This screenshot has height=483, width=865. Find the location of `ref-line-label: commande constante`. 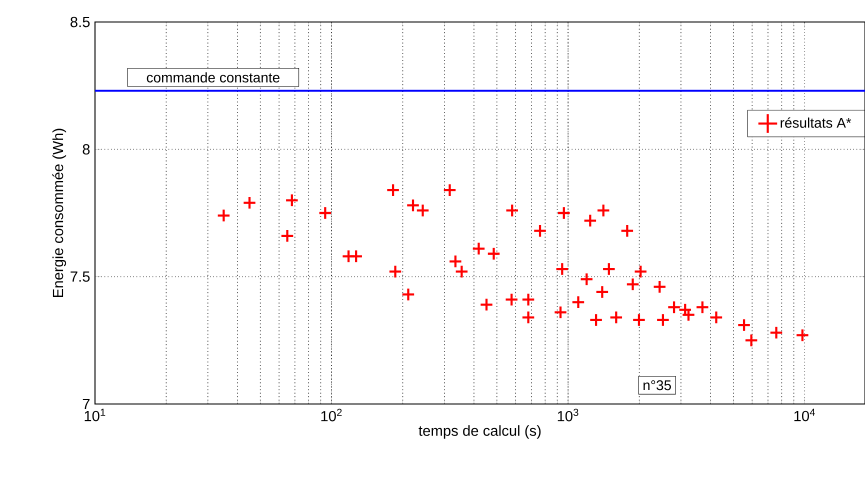

ref-line-label: commande constante is located at coordinates (213, 77).